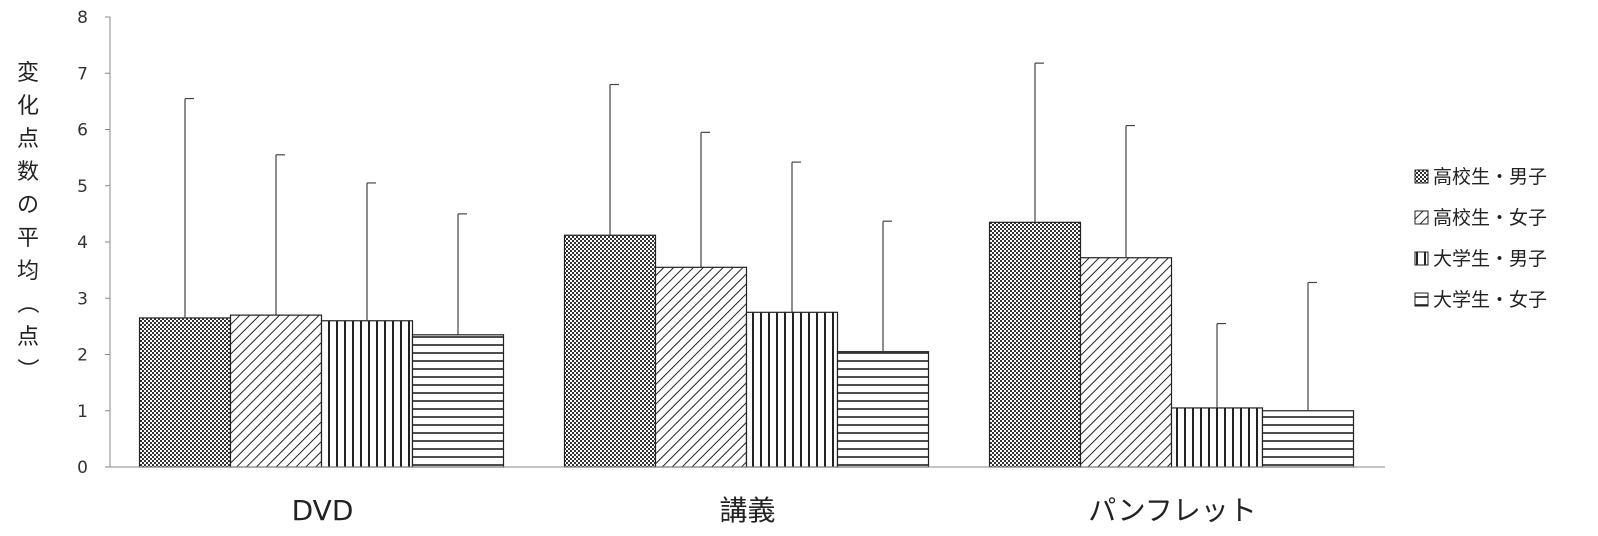 This screenshot has width=1598, height=536. I want to click on x-tick-label: DVD, so click(323, 510).